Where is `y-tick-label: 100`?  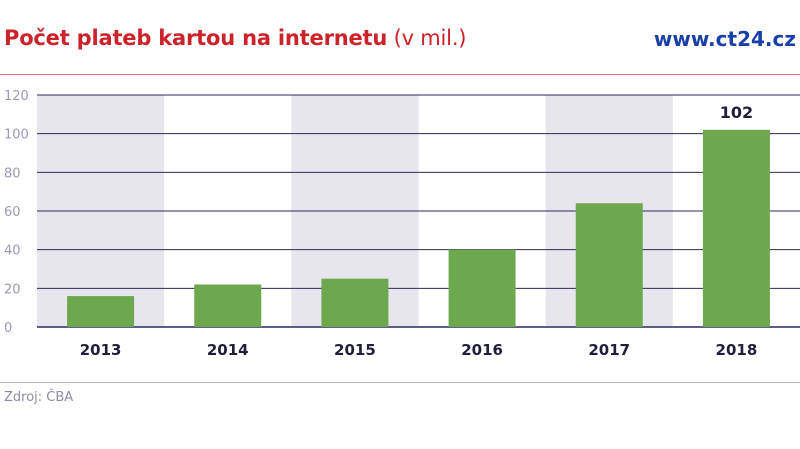
y-tick-label: 100 is located at coordinates (16, 135).